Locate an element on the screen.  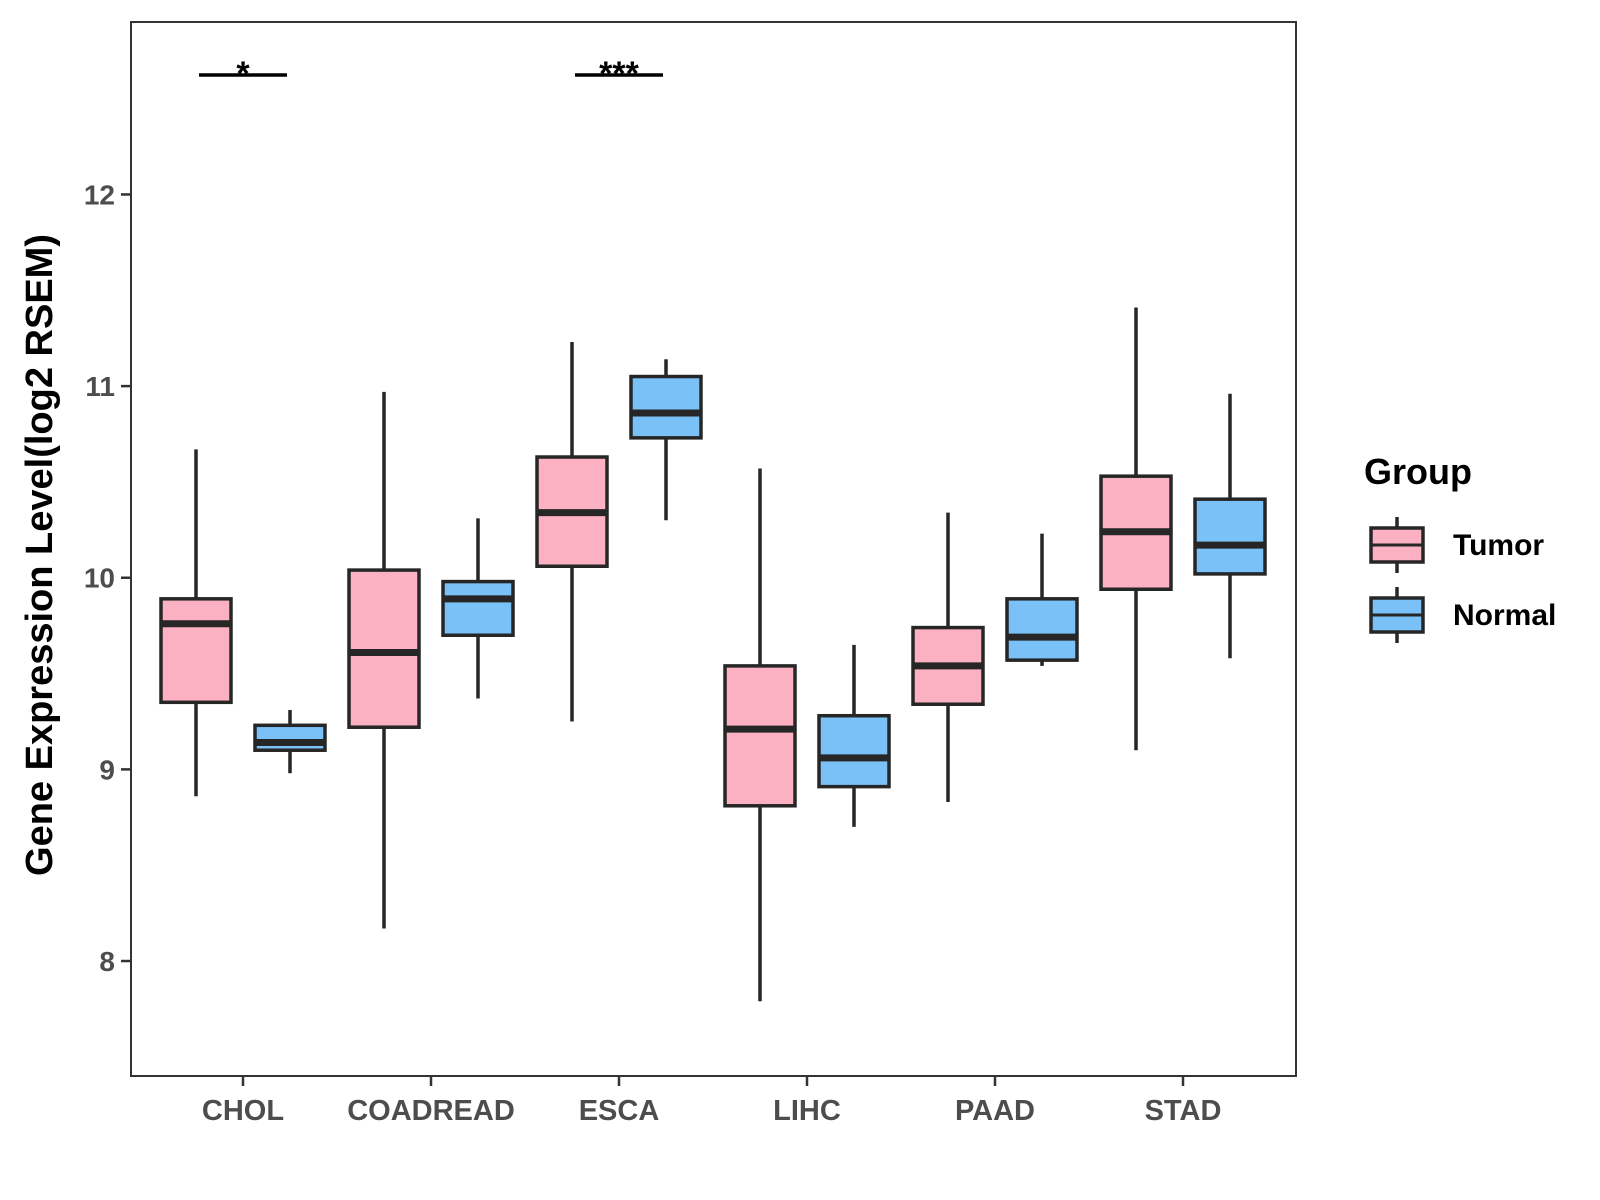
y-tick-label-10: 10 is located at coordinates (99, 578).